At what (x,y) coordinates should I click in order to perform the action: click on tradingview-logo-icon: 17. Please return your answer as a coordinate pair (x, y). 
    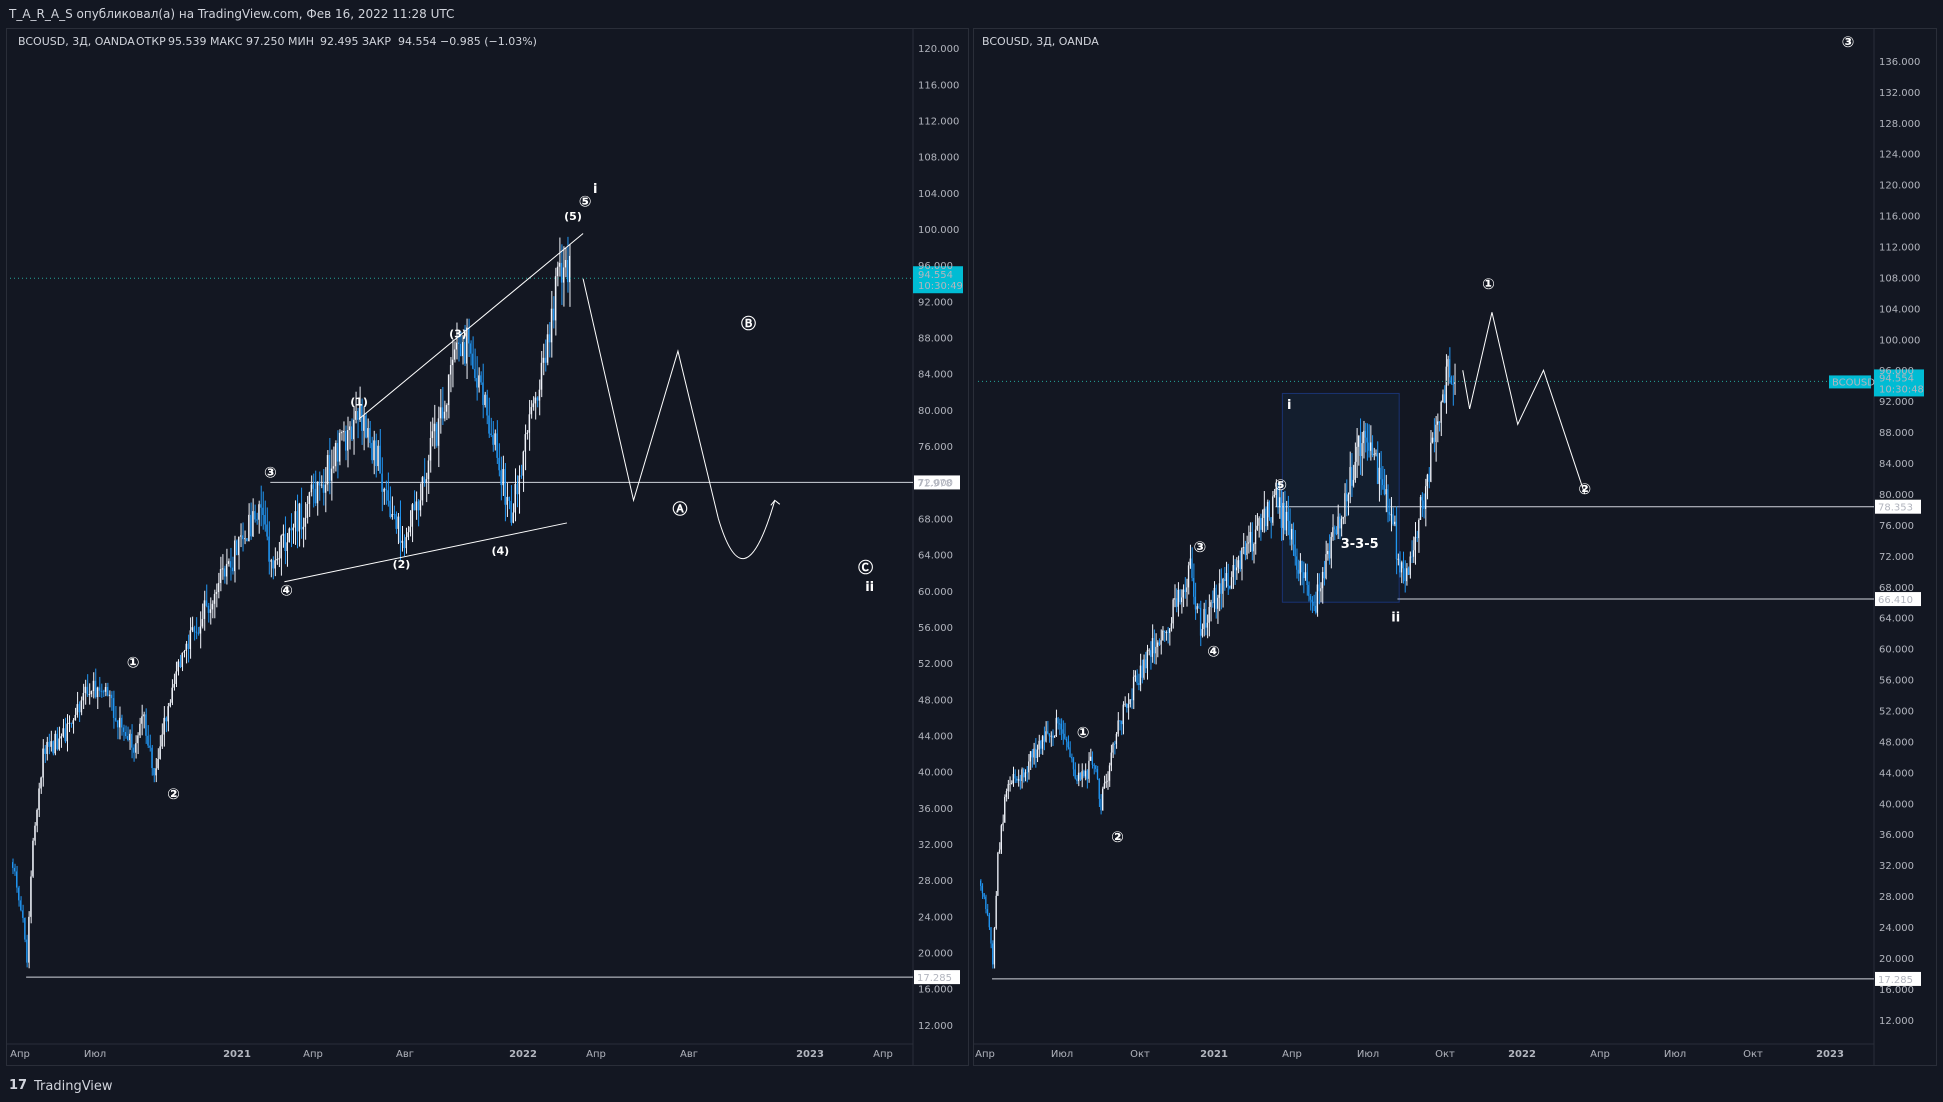
    Looking at the image, I should click on (18, 1085).